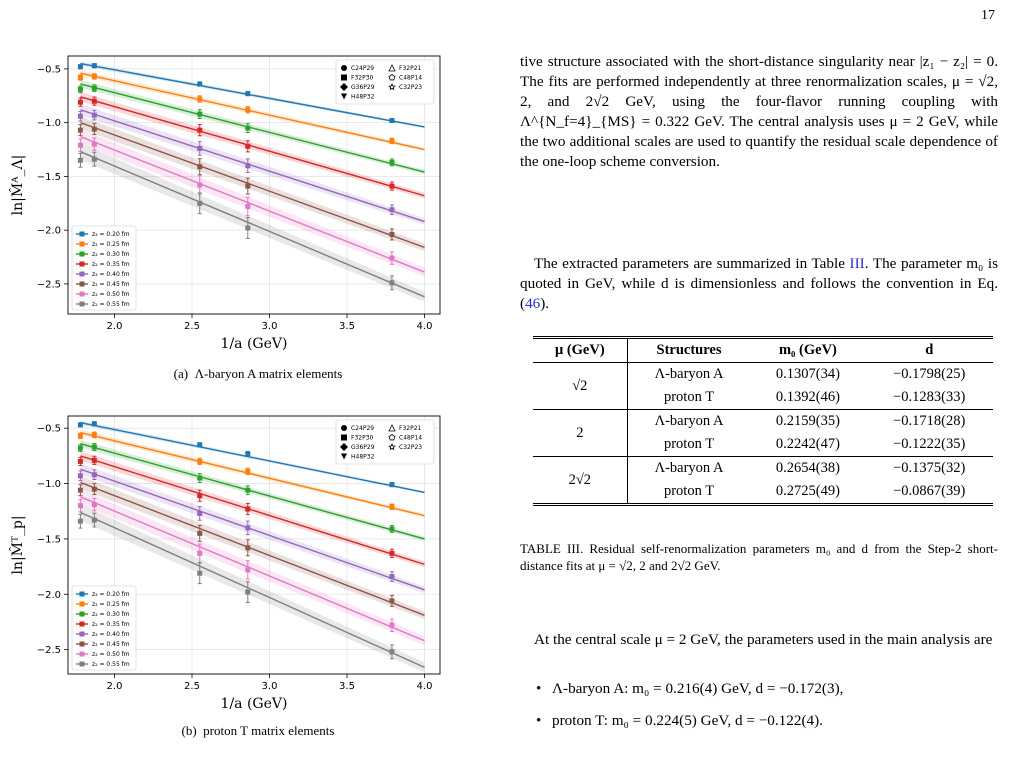 The image size is (1015, 759). I want to click on series-legend-label: z₂ = 0.40 fm, so click(111, 274).